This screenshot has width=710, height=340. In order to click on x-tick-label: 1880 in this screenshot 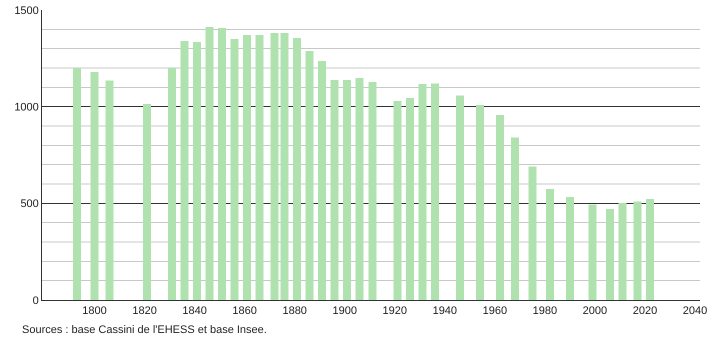, I will do `click(294, 311)`.